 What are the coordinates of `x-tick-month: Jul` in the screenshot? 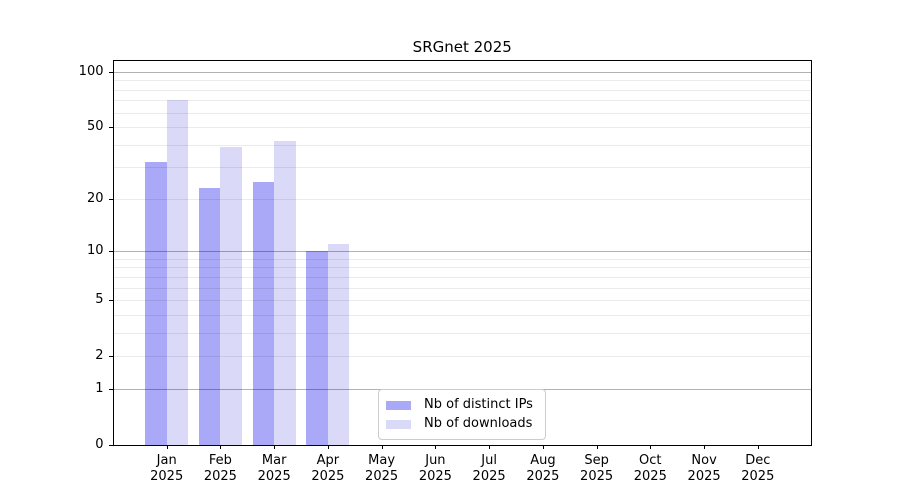 It's located at (489, 460).